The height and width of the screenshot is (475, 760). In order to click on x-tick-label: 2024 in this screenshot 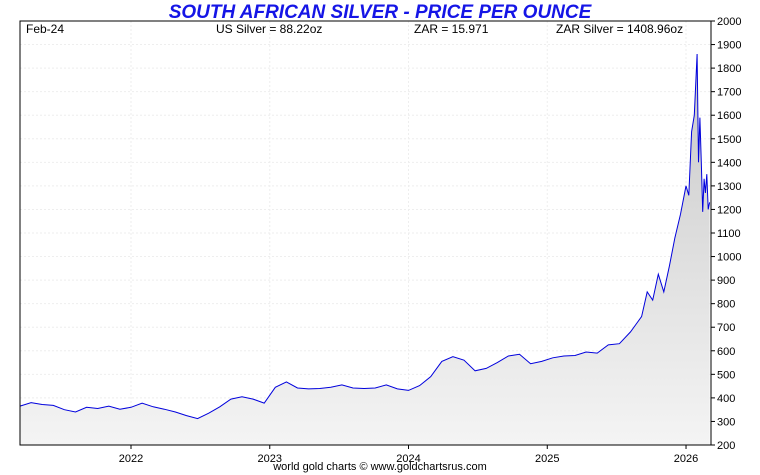, I will do `click(408, 459)`.